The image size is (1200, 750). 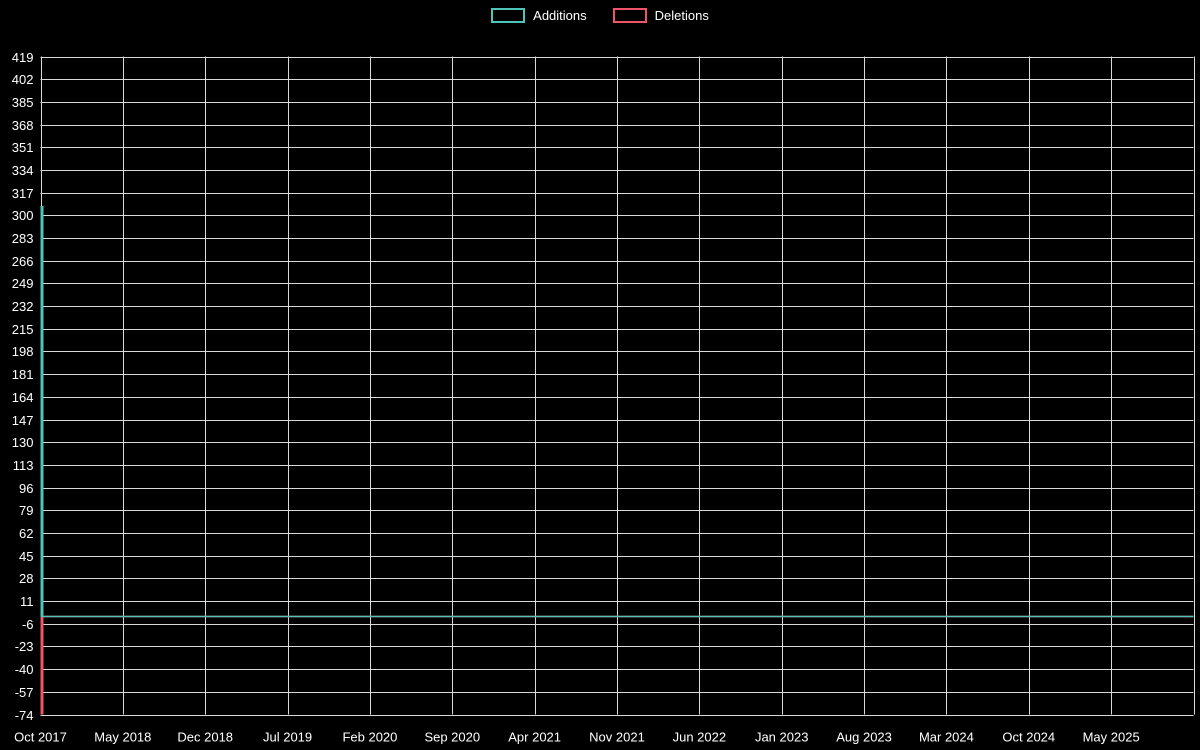 I want to click on x-axis-tick-label: Feb 2020, so click(x=369, y=737).